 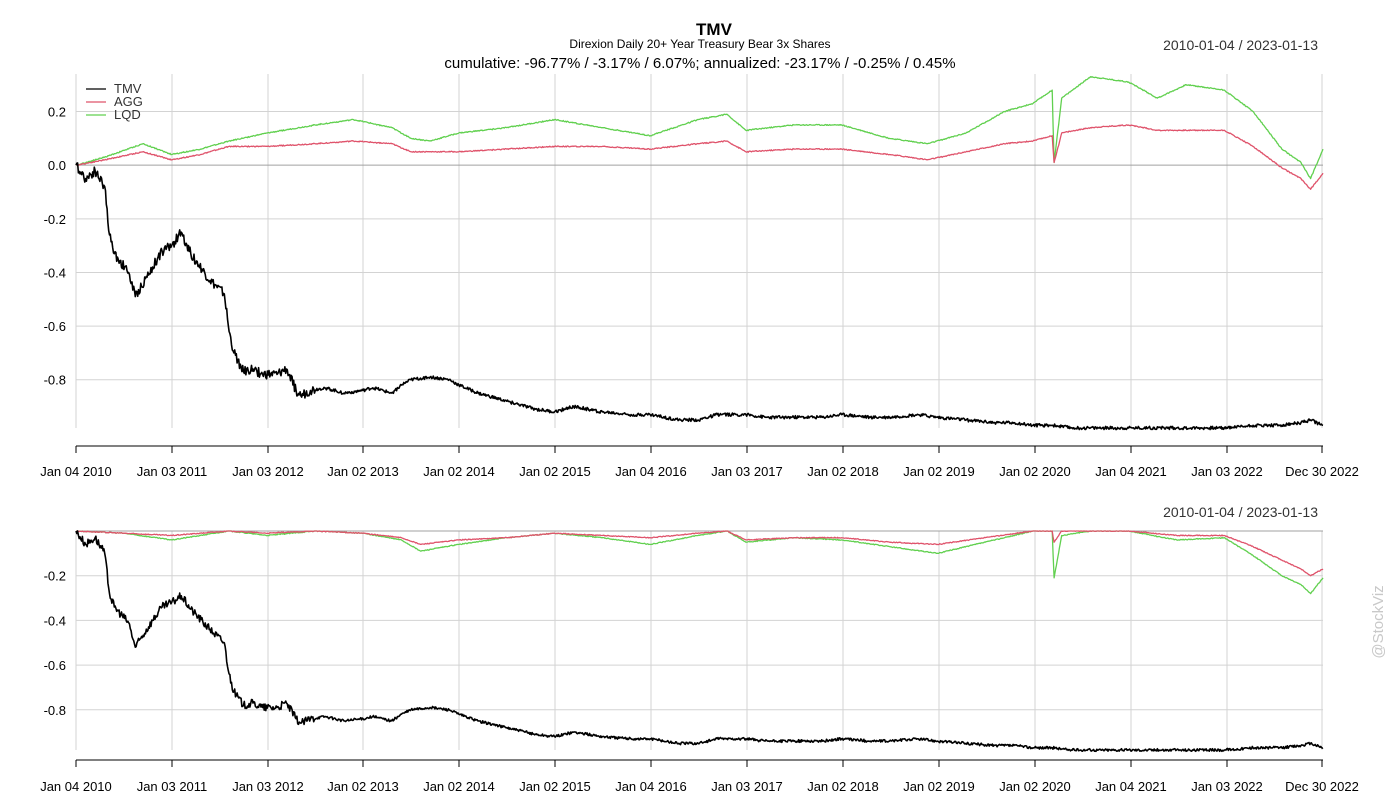 I want to click on chart-title: TMV, so click(x=714, y=29).